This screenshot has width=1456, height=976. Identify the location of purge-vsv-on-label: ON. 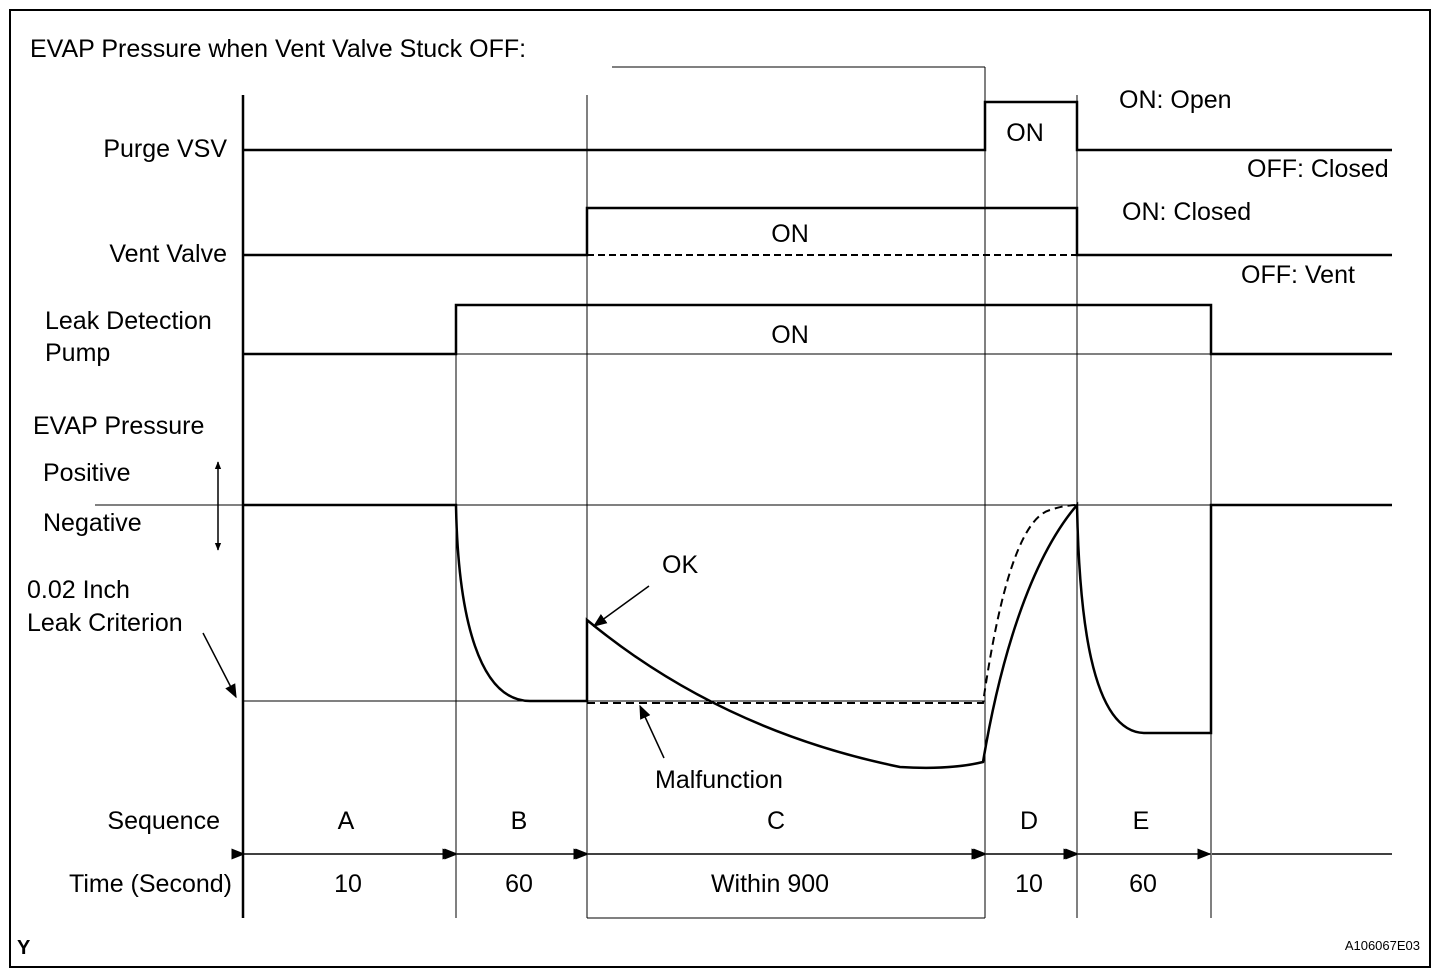
(1025, 133).